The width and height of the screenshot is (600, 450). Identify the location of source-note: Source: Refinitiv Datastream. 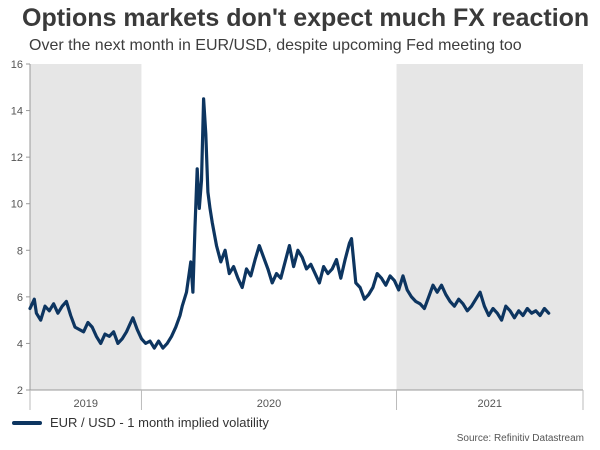
(520, 438).